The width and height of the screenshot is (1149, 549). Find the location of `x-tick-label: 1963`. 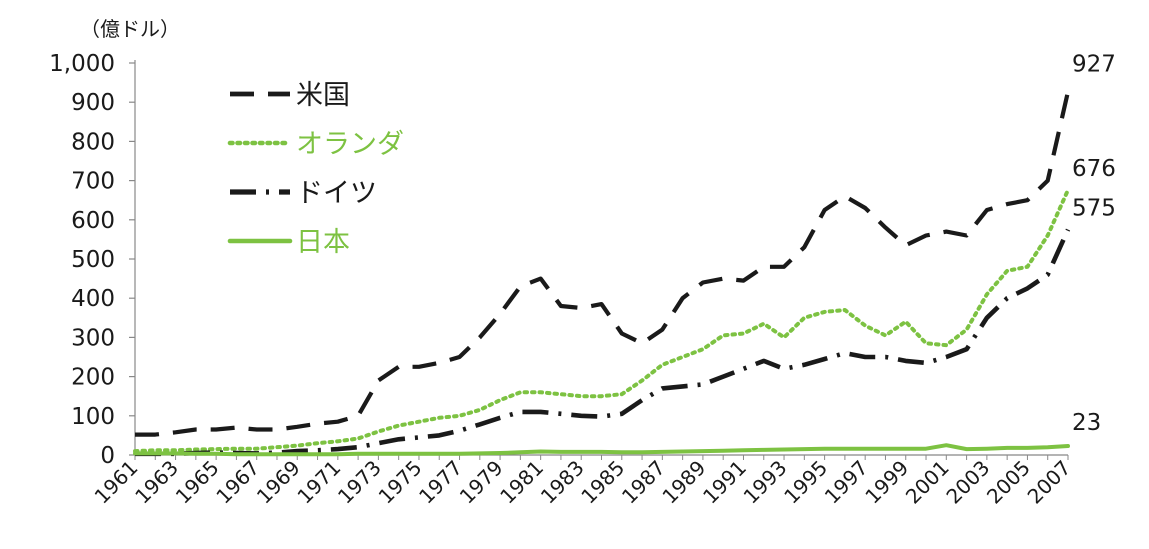

x-tick-label: 1963 is located at coordinates (156, 482).